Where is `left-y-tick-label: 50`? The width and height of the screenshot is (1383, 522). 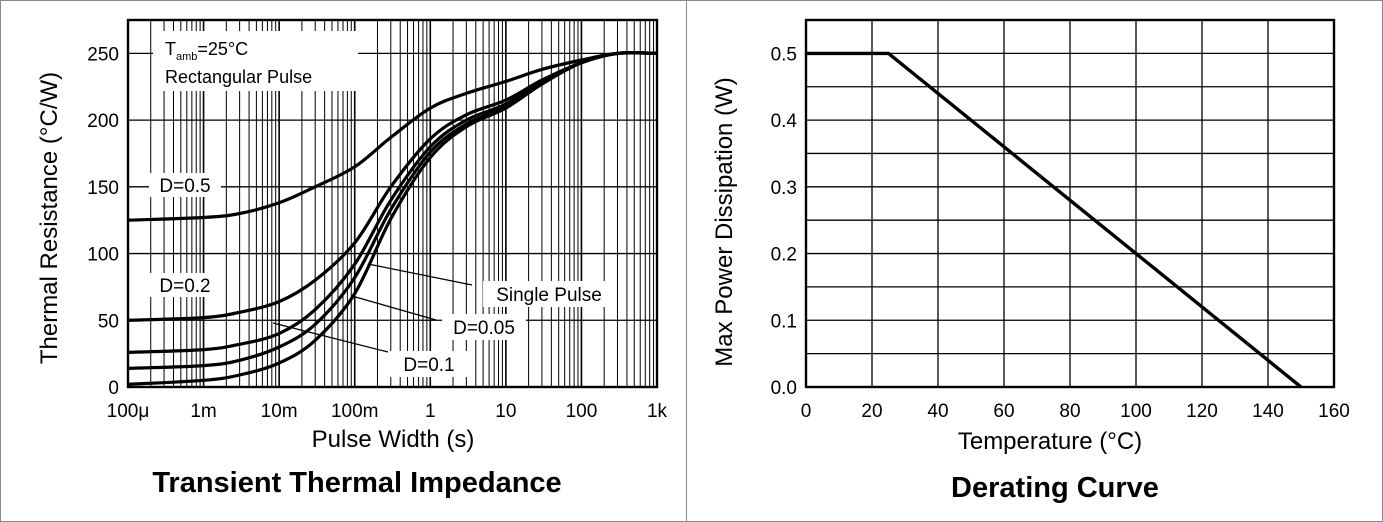
left-y-tick-label: 50 is located at coordinates (108, 321).